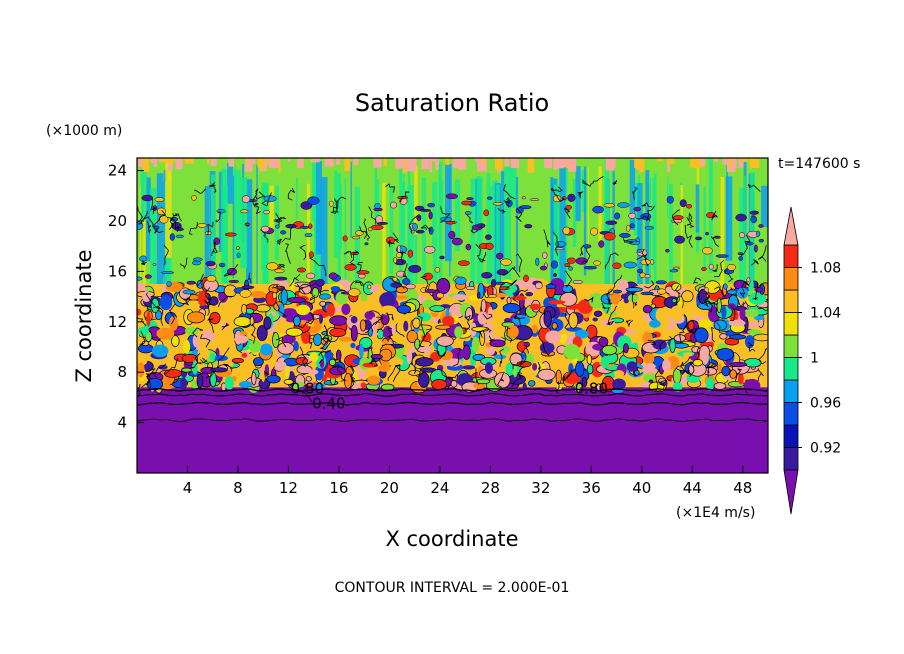  What do you see at coordinates (791, 226) in the screenshot?
I see `colorbar-max-arrow` at bounding box center [791, 226].